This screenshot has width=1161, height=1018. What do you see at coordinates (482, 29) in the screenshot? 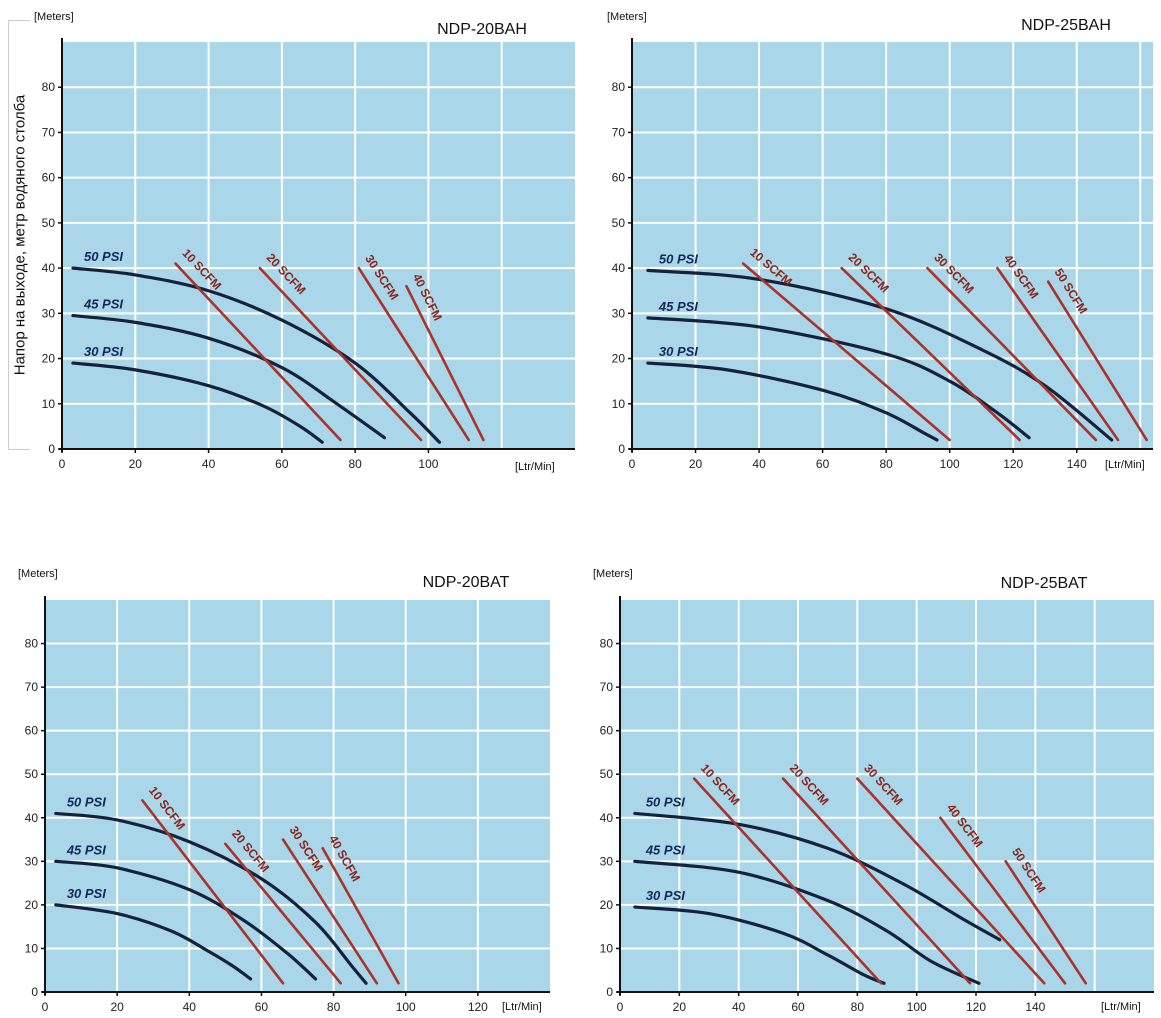
I see `chart-title: NDP-20BAH` at bounding box center [482, 29].